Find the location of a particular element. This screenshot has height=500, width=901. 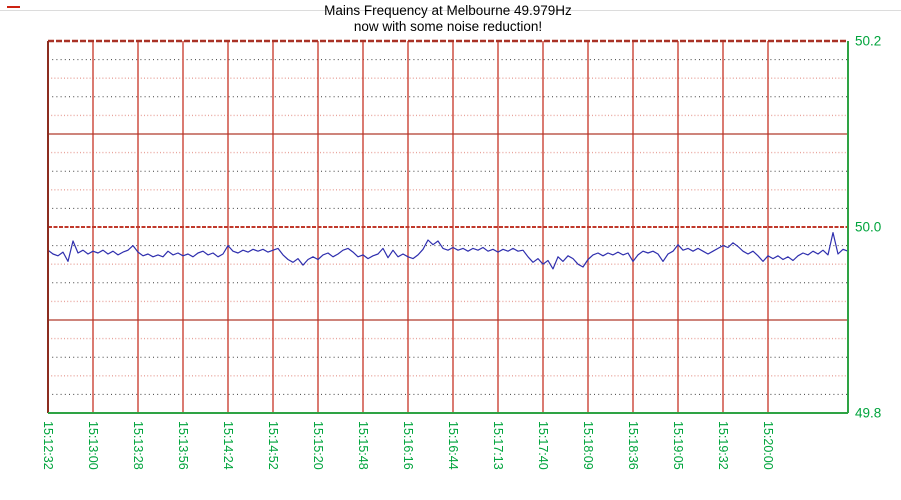

chart-title: Mains Frequency at Melbourne 49.979Hz is located at coordinates (448, 10).